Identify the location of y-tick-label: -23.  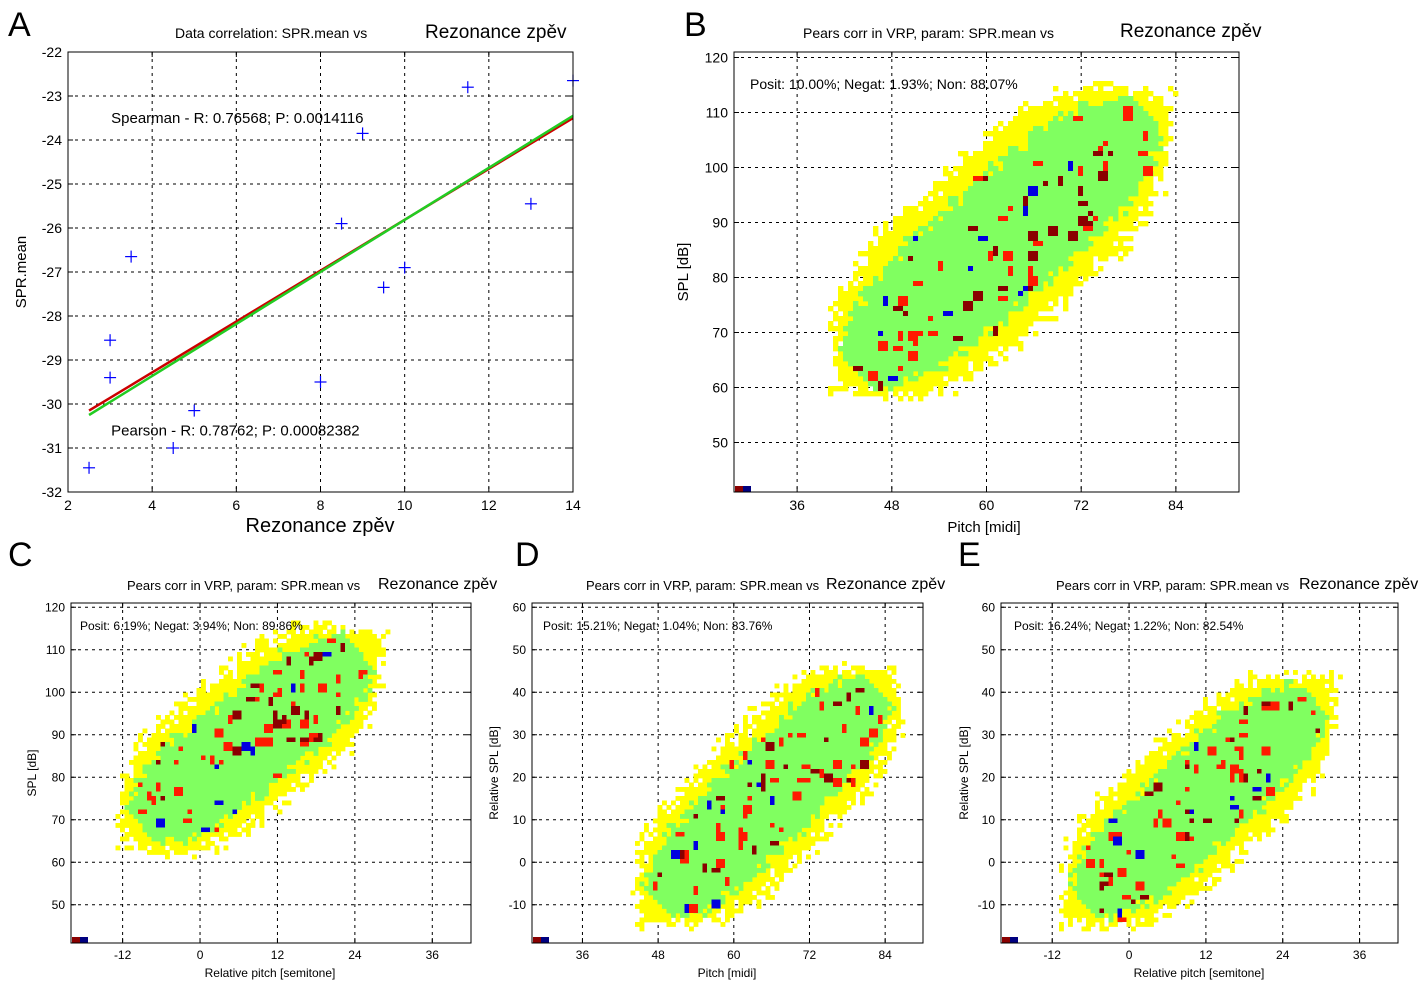
(52, 96).